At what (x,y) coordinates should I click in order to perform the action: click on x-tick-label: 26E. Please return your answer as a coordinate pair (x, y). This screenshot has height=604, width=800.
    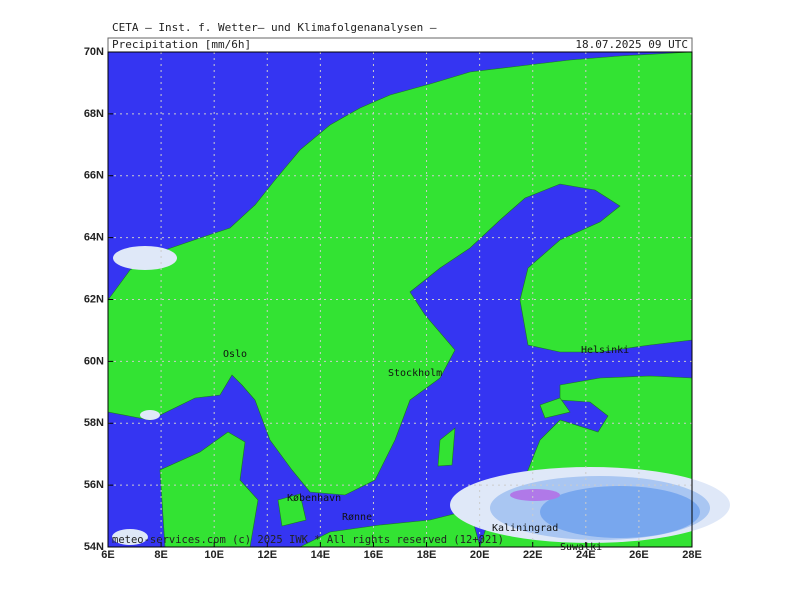
    Looking at the image, I should click on (639, 555).